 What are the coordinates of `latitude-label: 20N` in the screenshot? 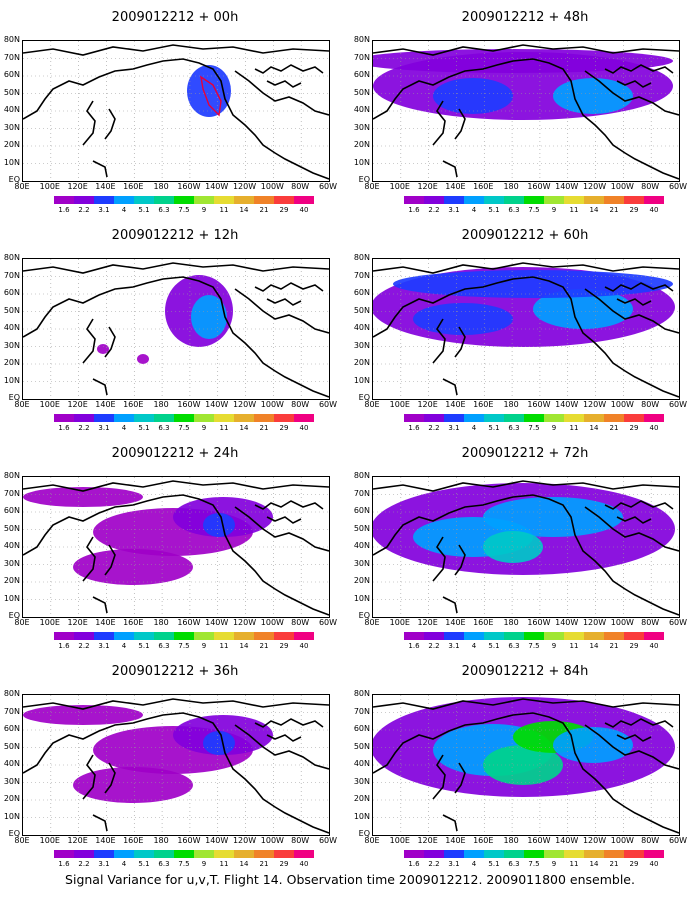 It's located at (361, 362).